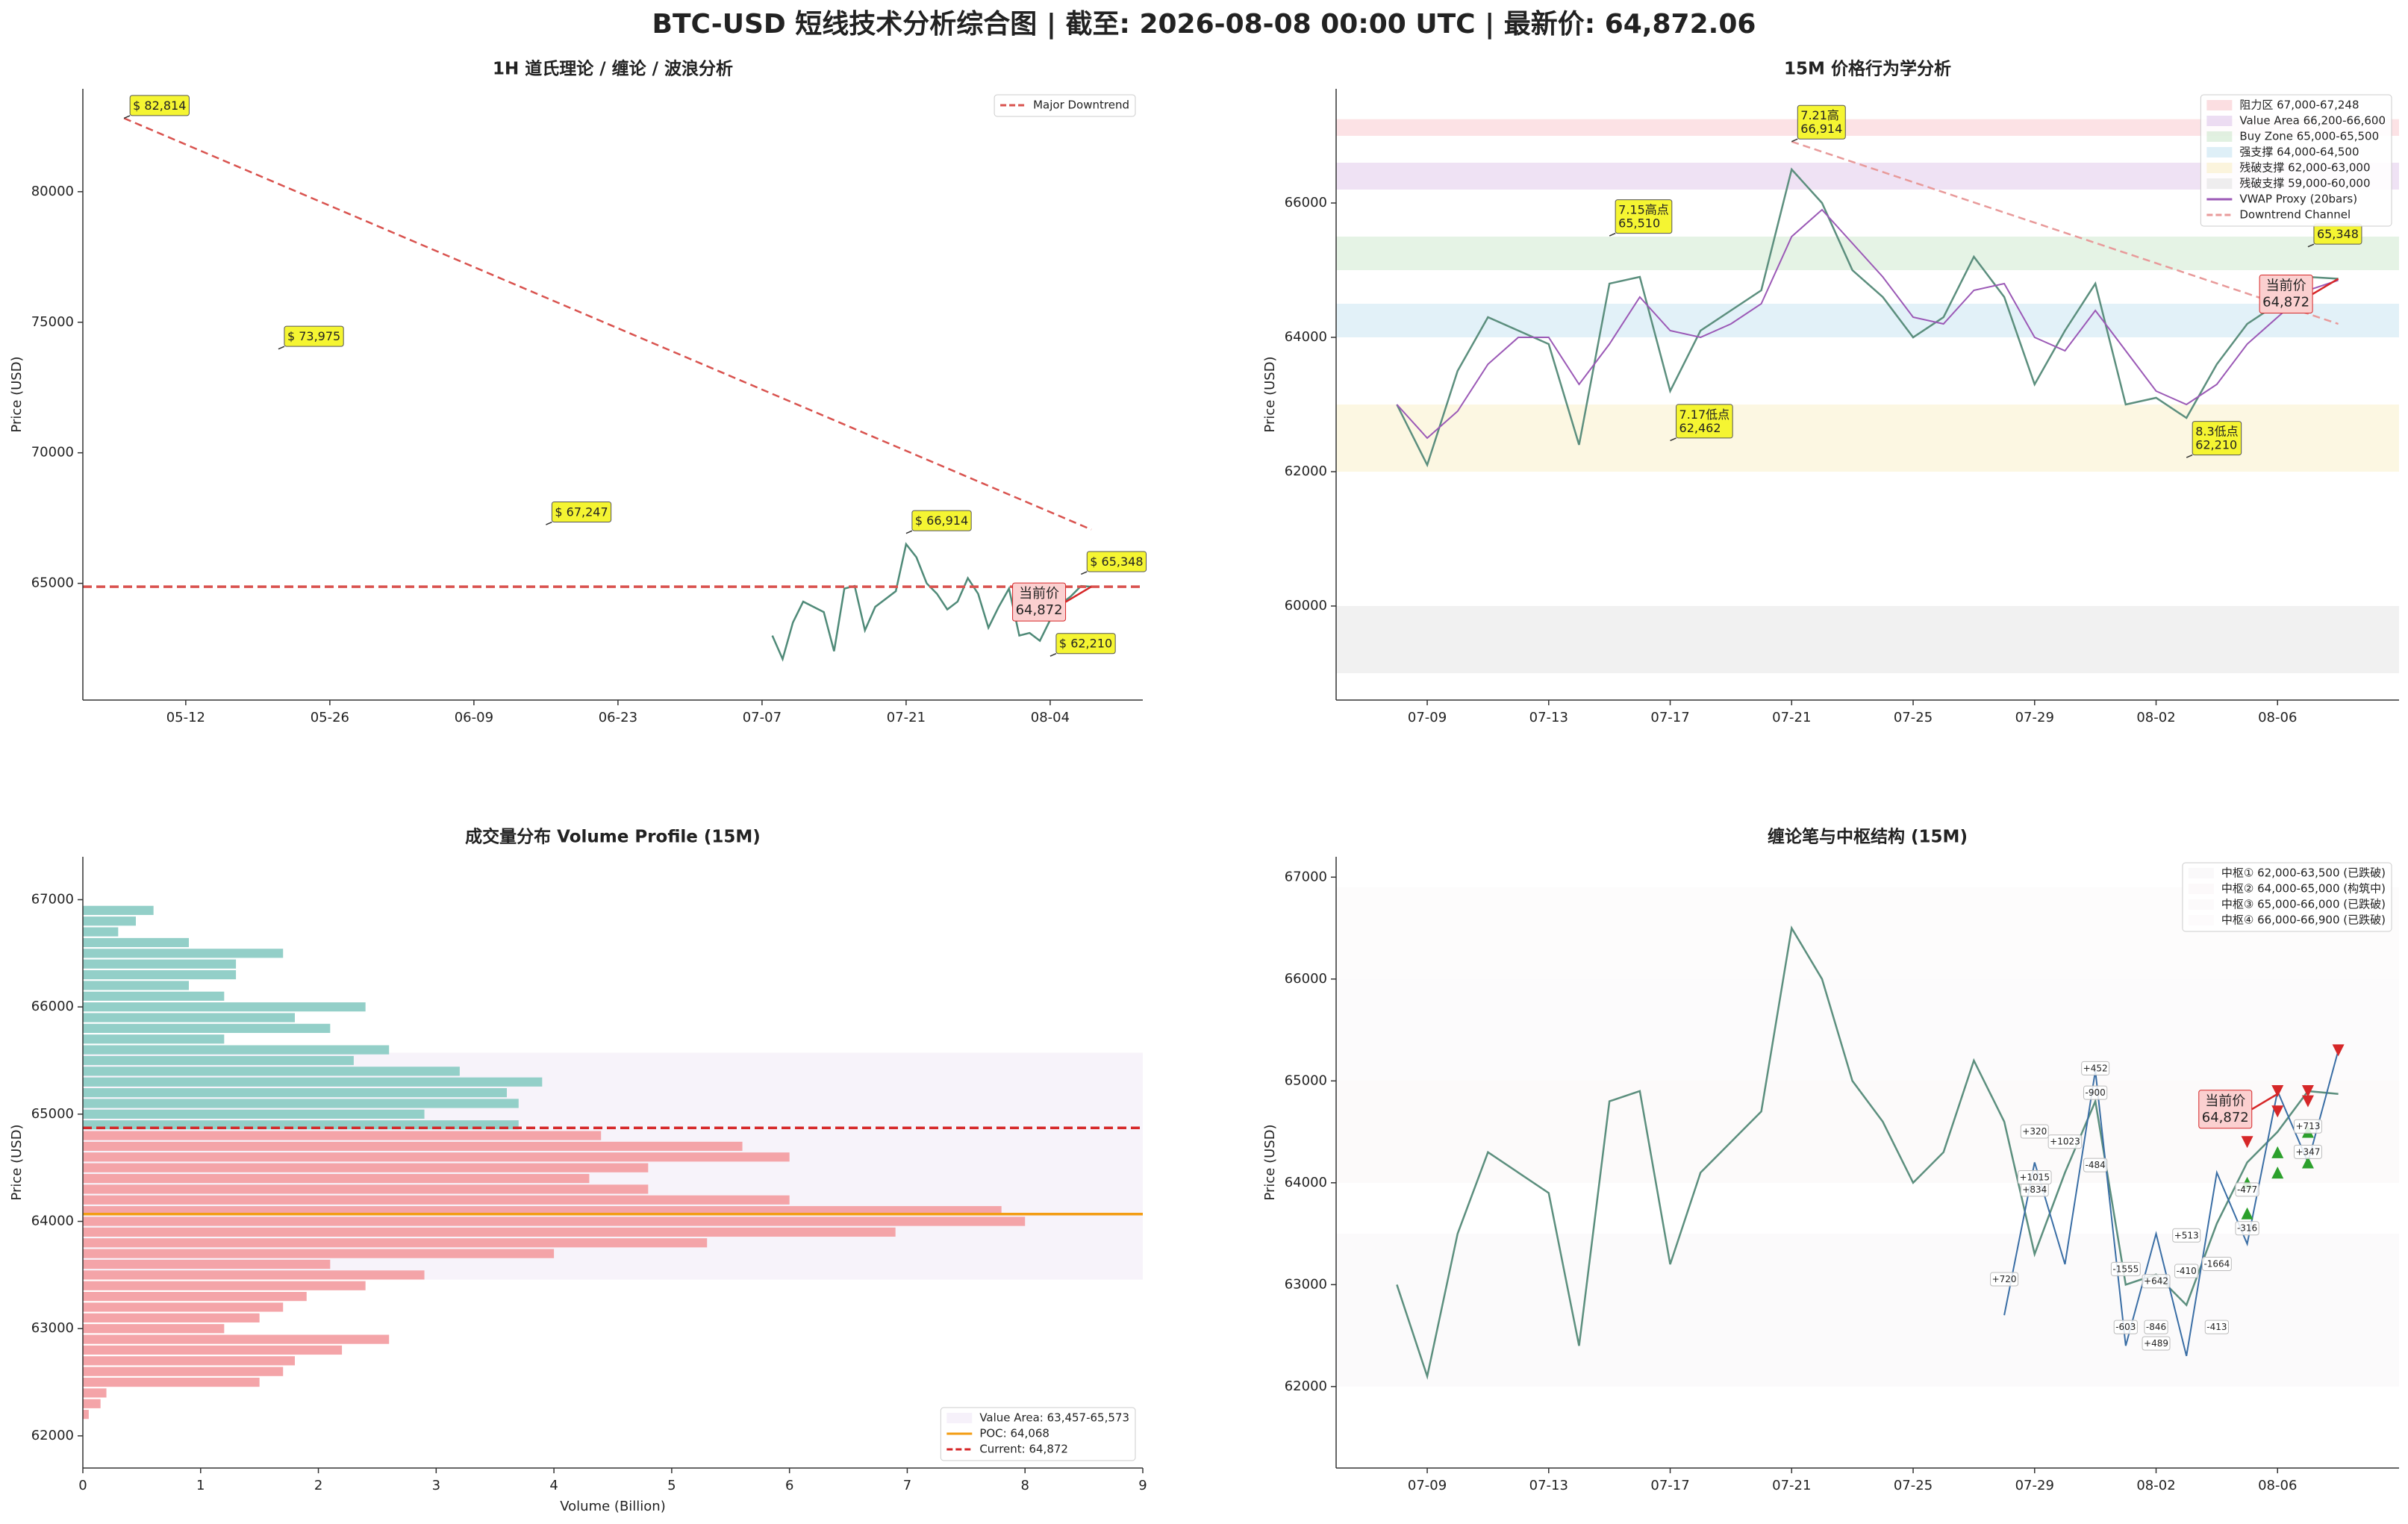 The width and height of the screenshot is (2408, 1524). I want to click on y-tick-label: 65000, so click(52, 583).